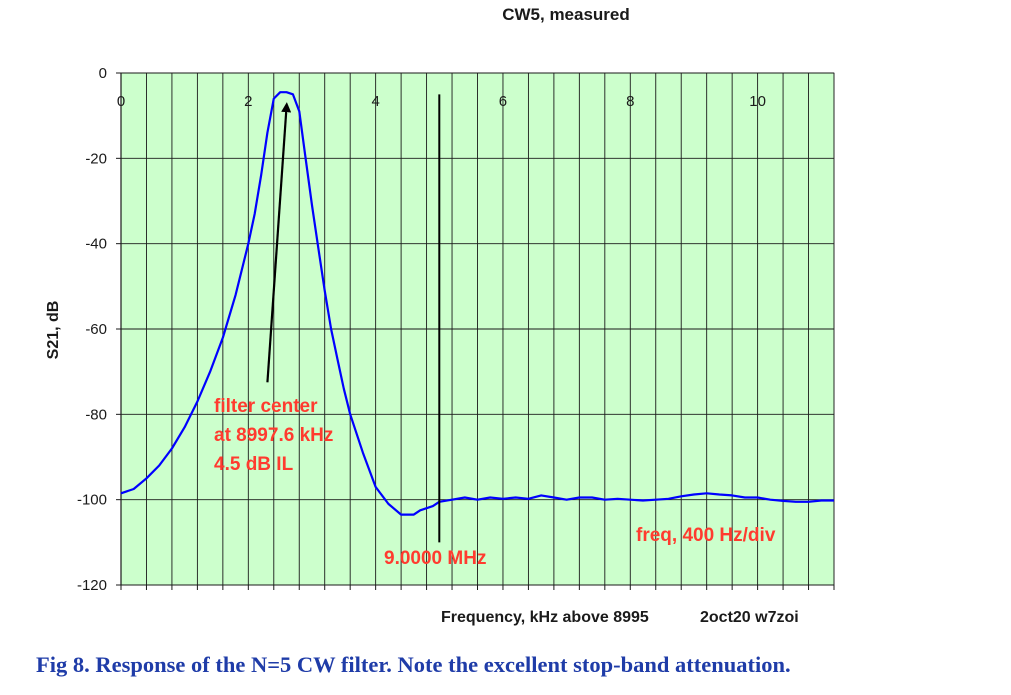 The image size is (1011, 695). What do you see at coordinates (279, 242) in the screenshot?
I see `arrow-to-peak` at bounding box center [279, 242].